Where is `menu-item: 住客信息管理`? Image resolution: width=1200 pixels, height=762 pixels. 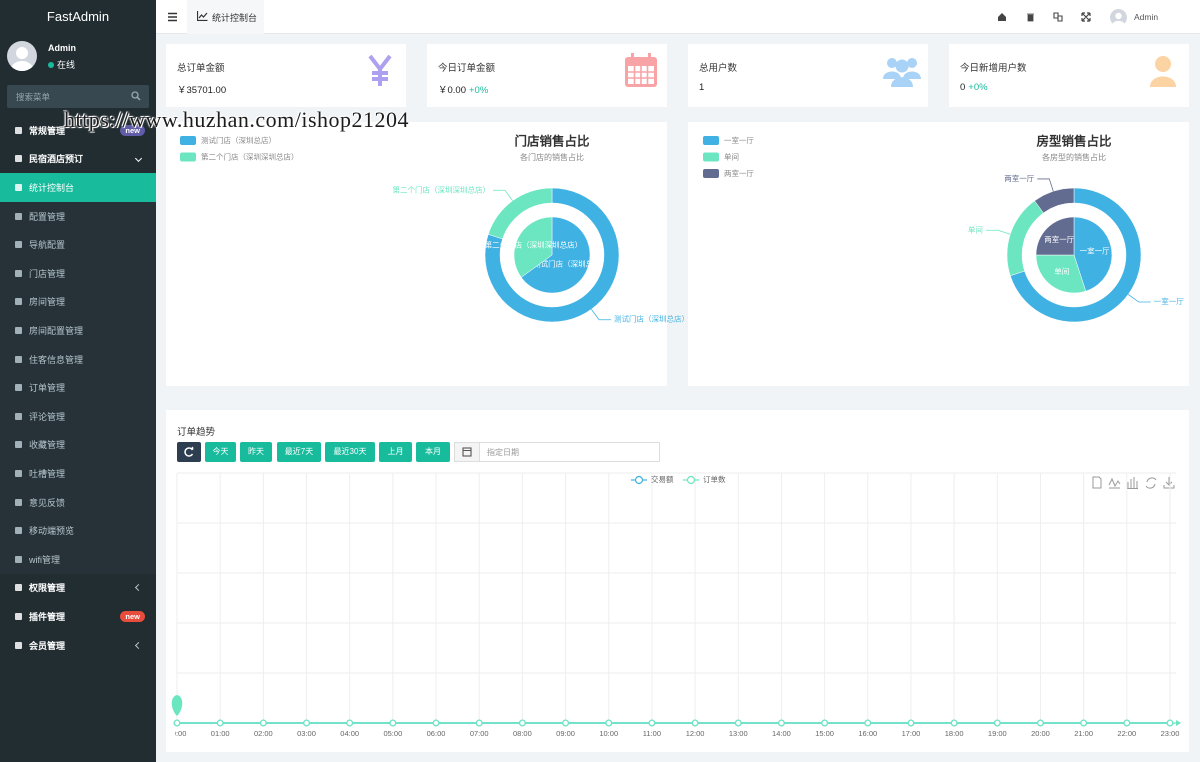
menu-item: 住客信息管理 is located at coordinates (78, 359).